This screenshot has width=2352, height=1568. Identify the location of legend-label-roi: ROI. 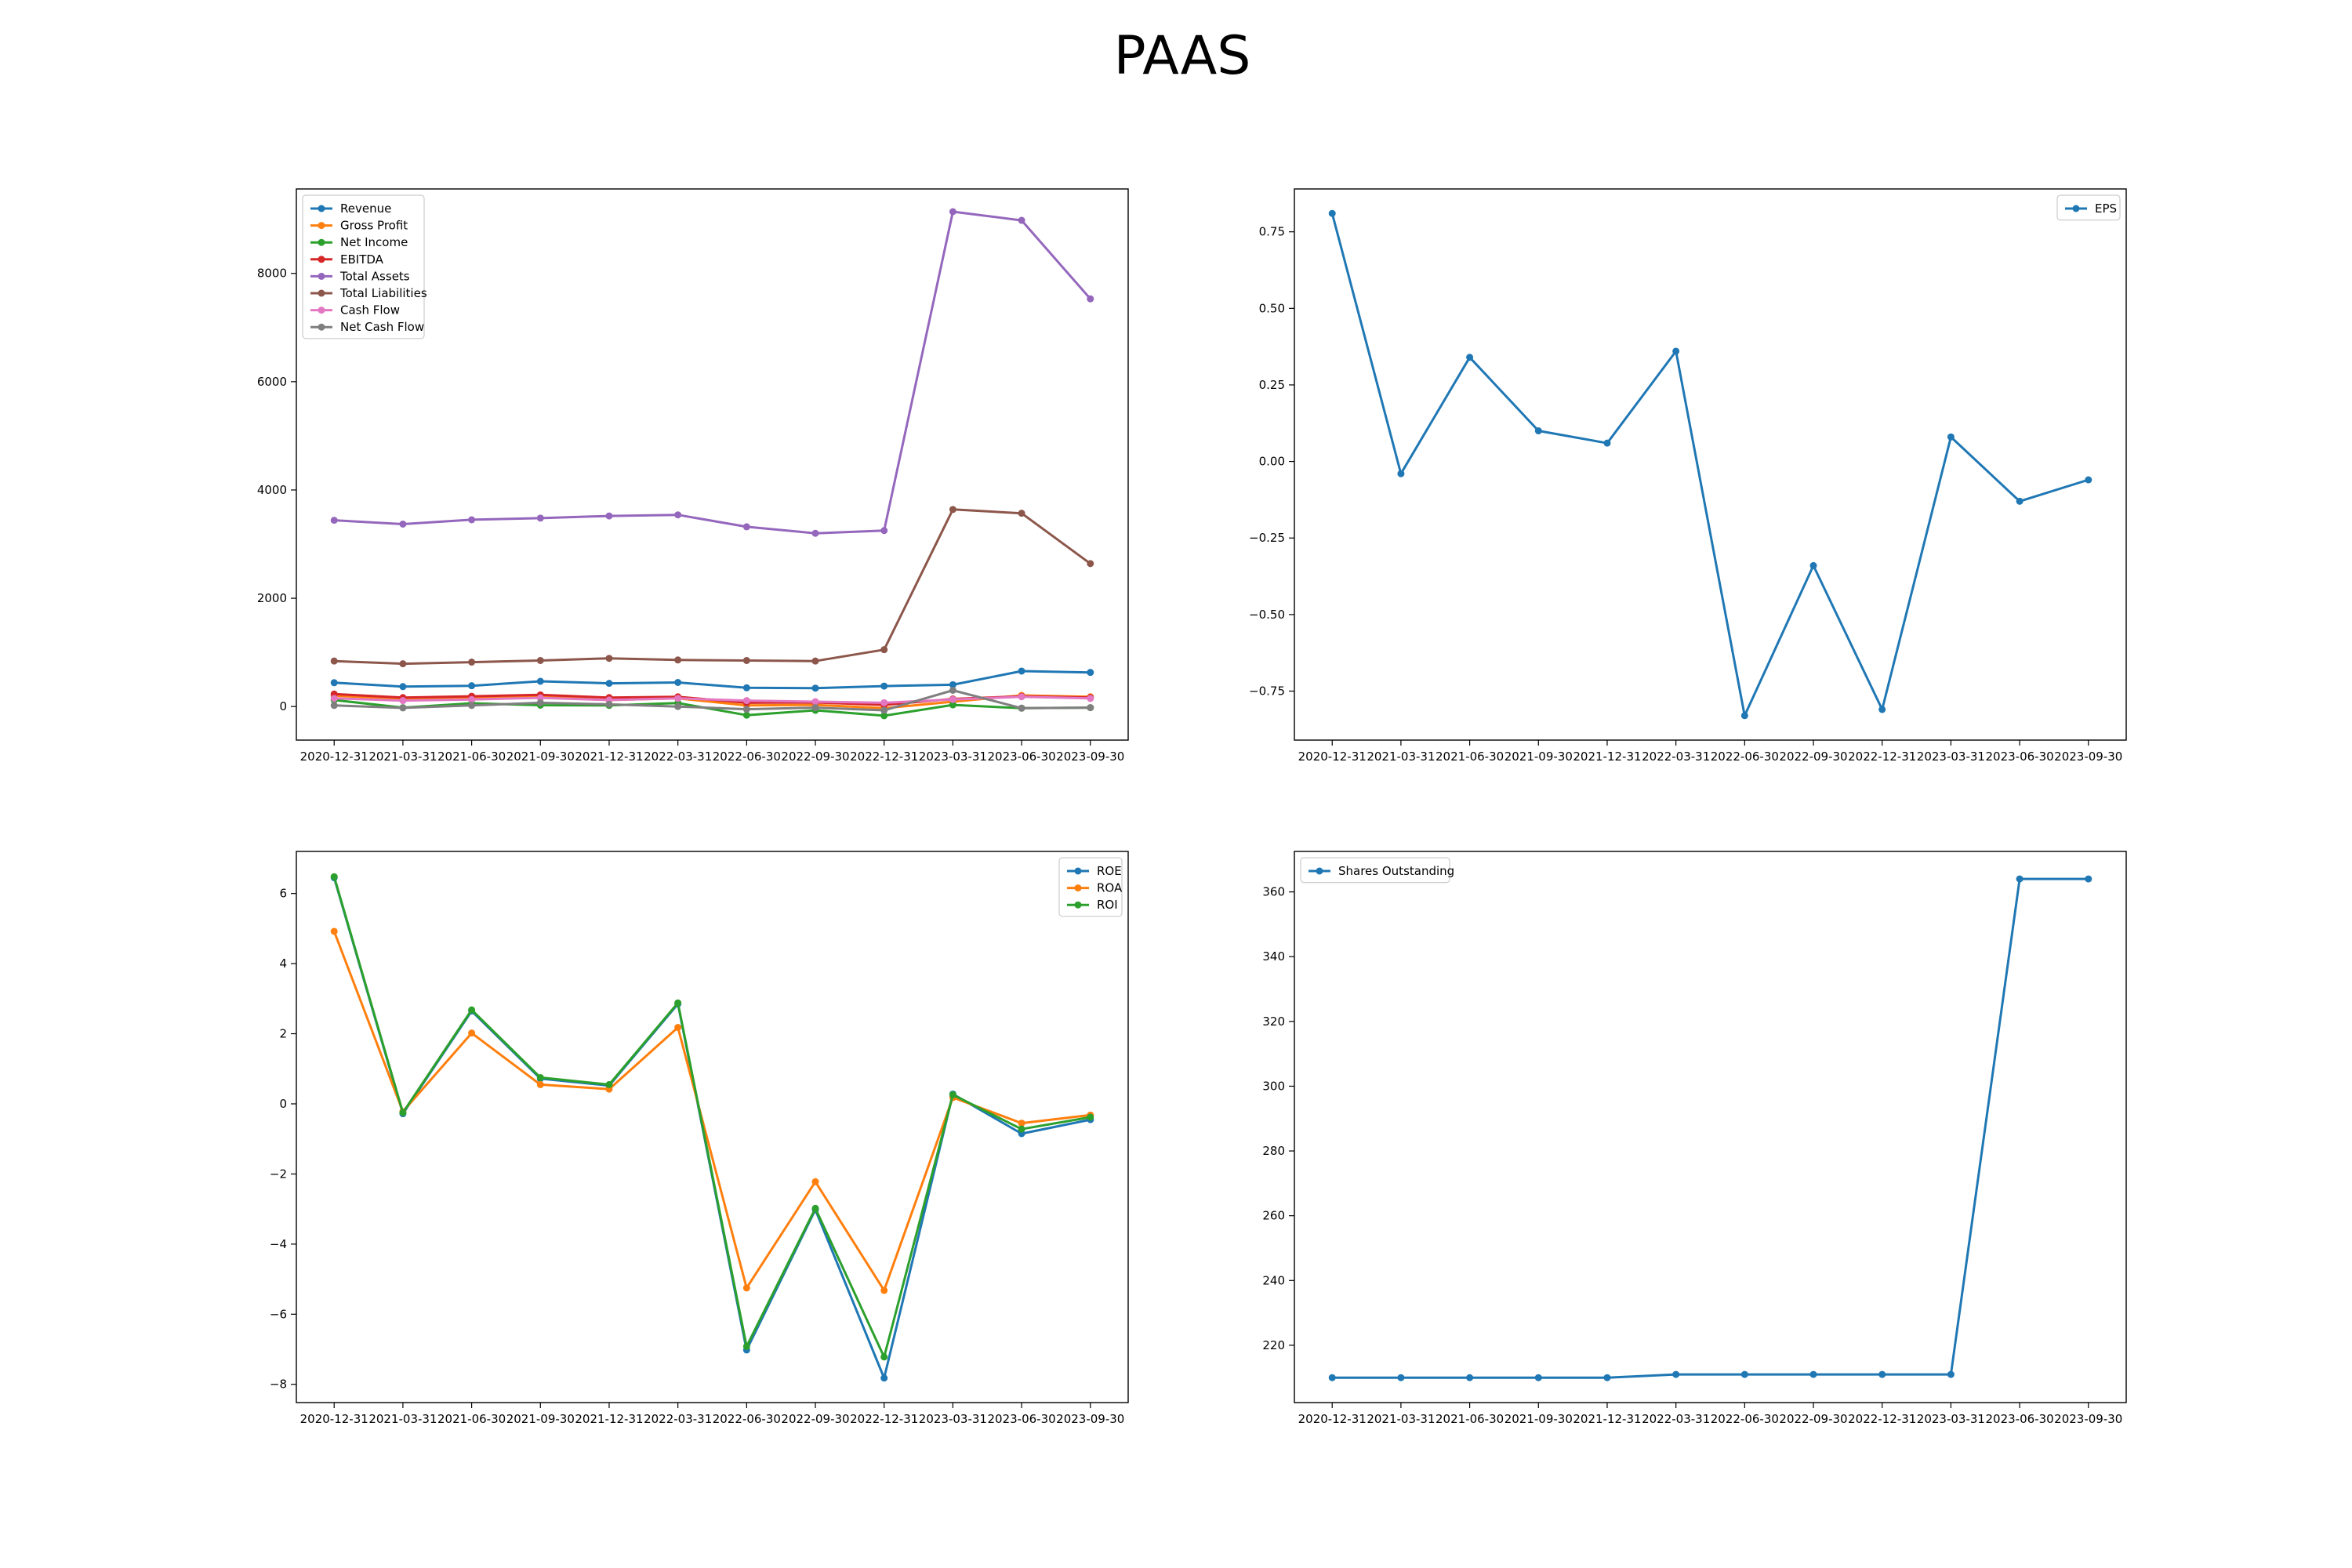
(1107, 905).